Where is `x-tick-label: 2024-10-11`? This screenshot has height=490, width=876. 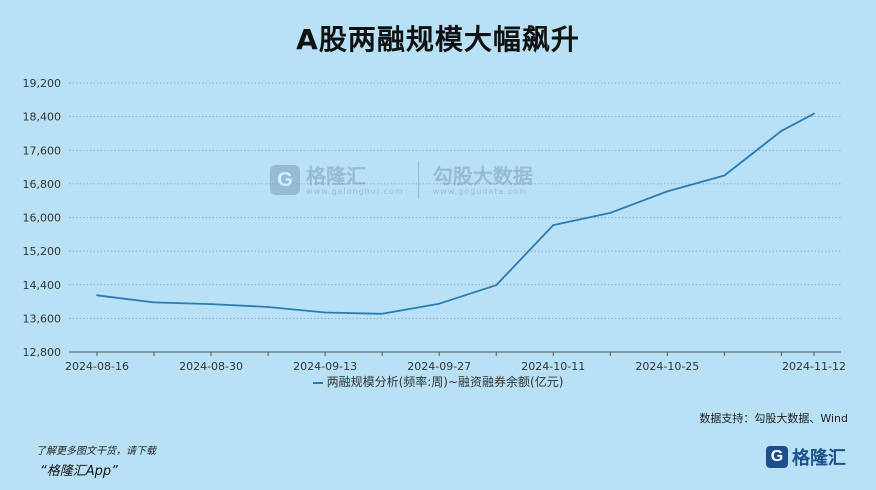
x-tick-label: 2024-10-11 is located at coordinates (553, 366).